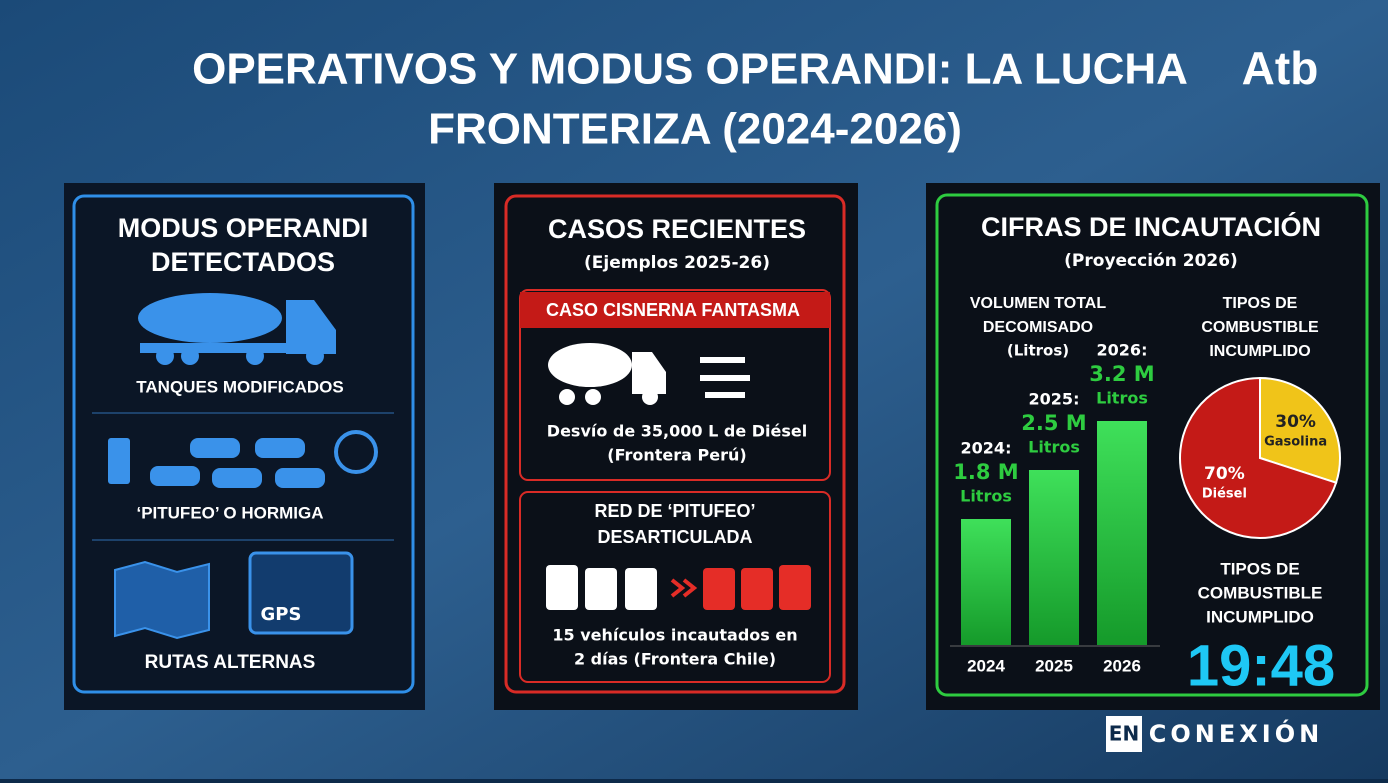  Describe the element at coordinates (1260, 616) in the screenshot. I see `heading: INCUMPLIDO` at that location.